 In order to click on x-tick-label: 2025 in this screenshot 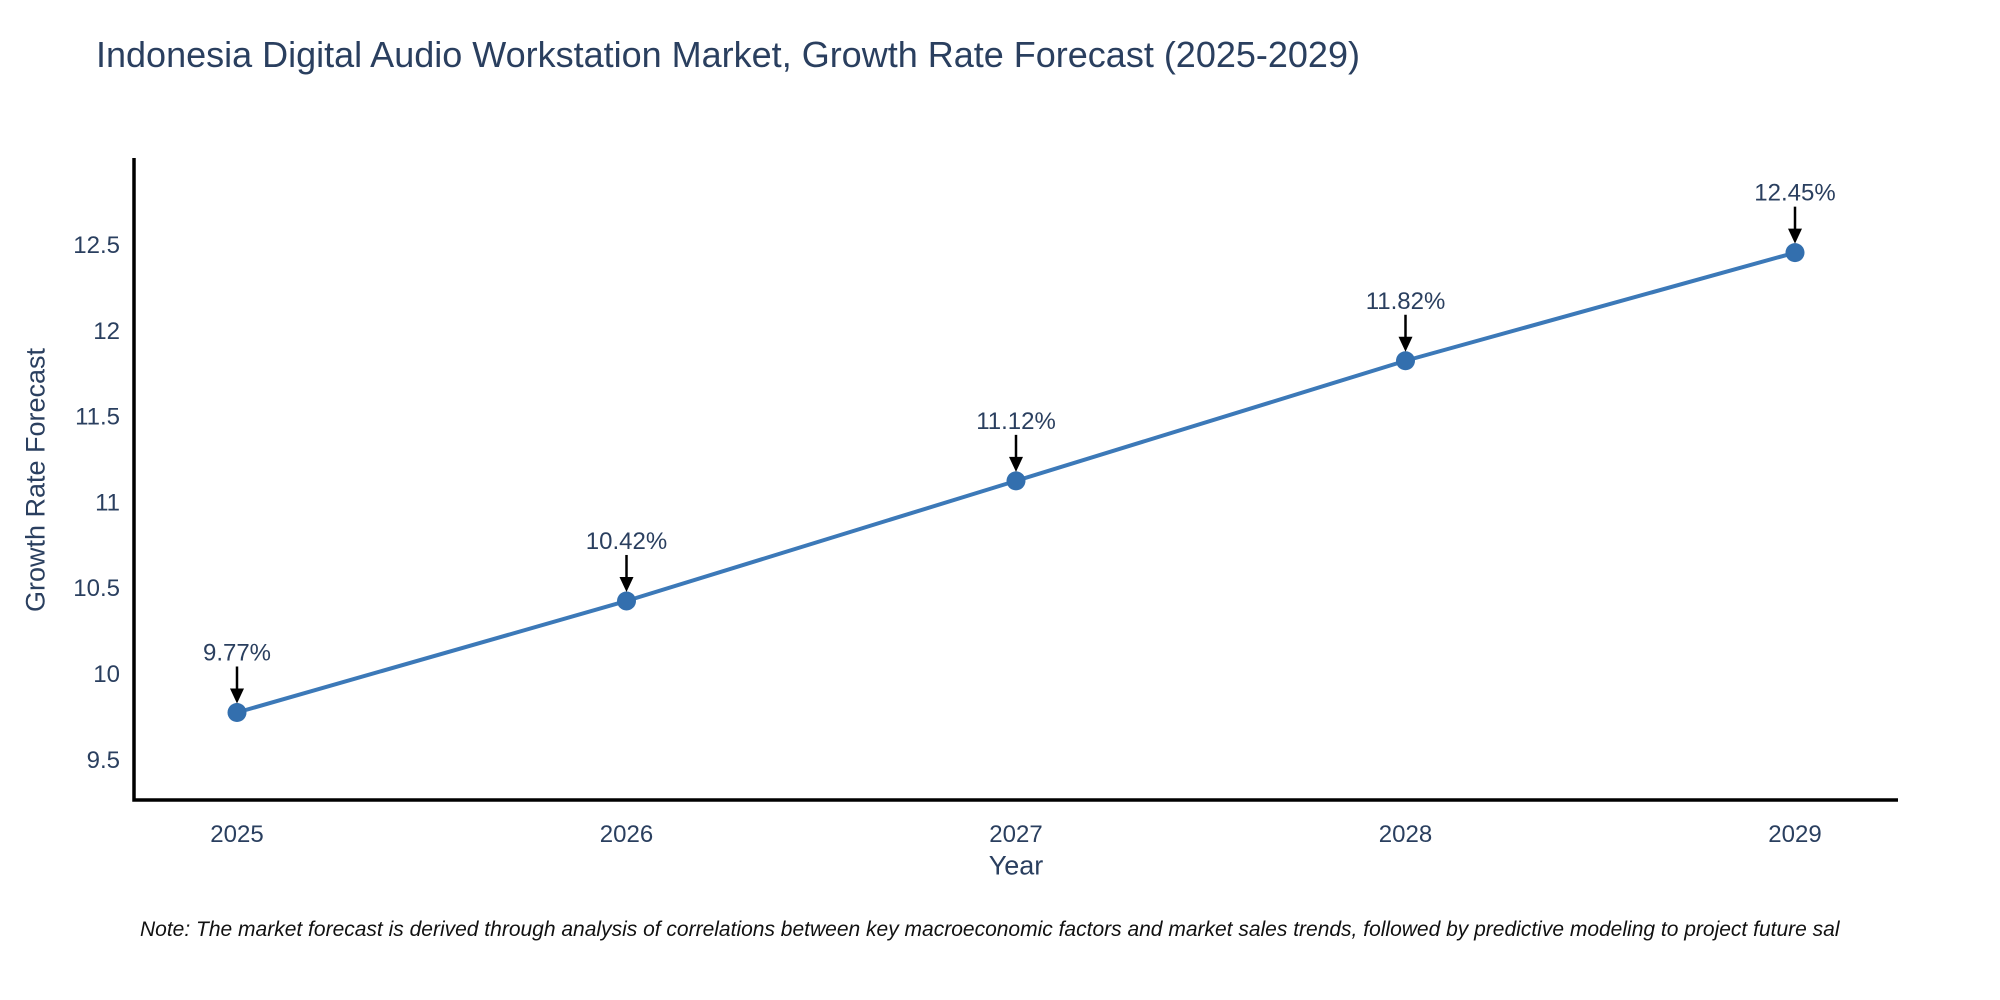, I will do `click(236, 834)`.